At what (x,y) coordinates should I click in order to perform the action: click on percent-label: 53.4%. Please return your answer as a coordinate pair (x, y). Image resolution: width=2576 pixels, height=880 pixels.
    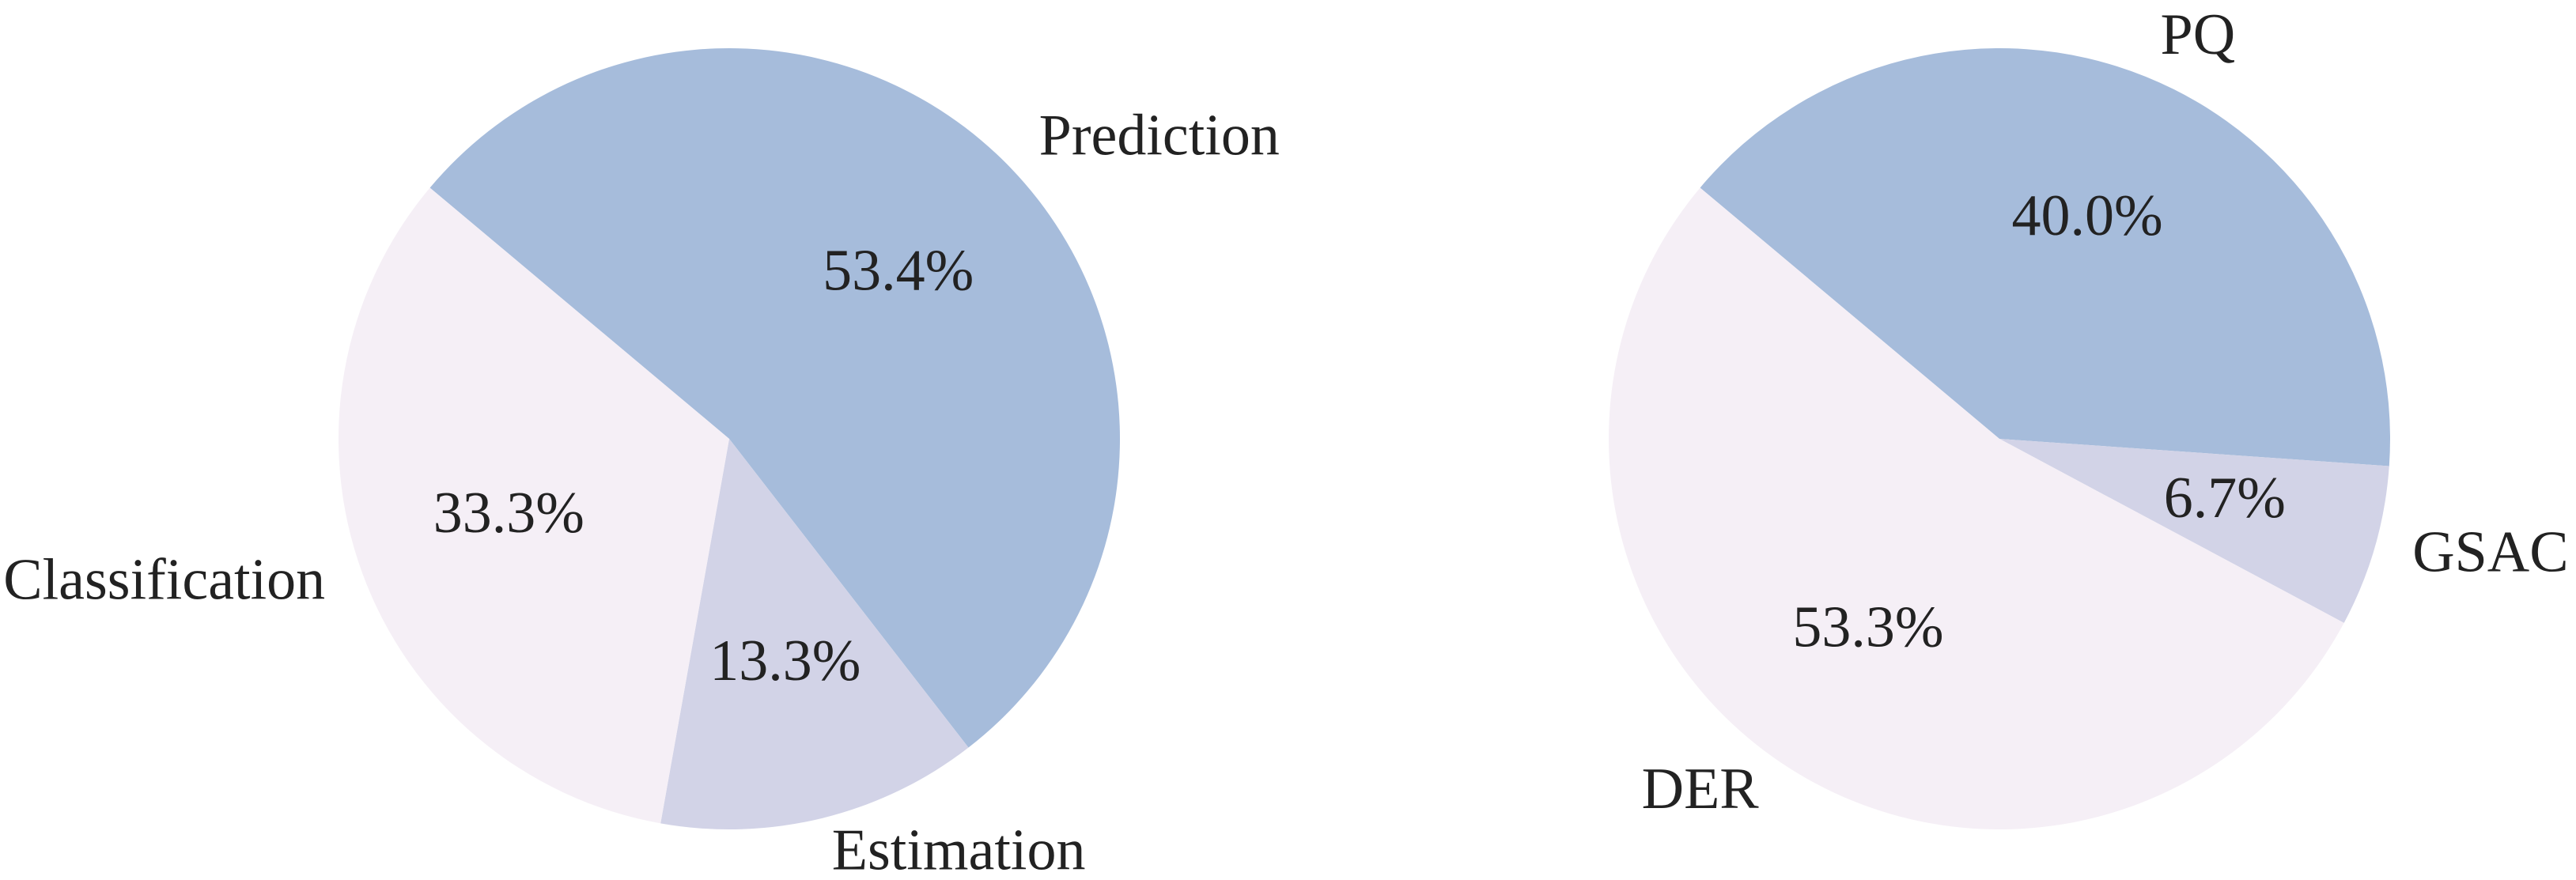
    Looking at the image, I should click on (899, 271).